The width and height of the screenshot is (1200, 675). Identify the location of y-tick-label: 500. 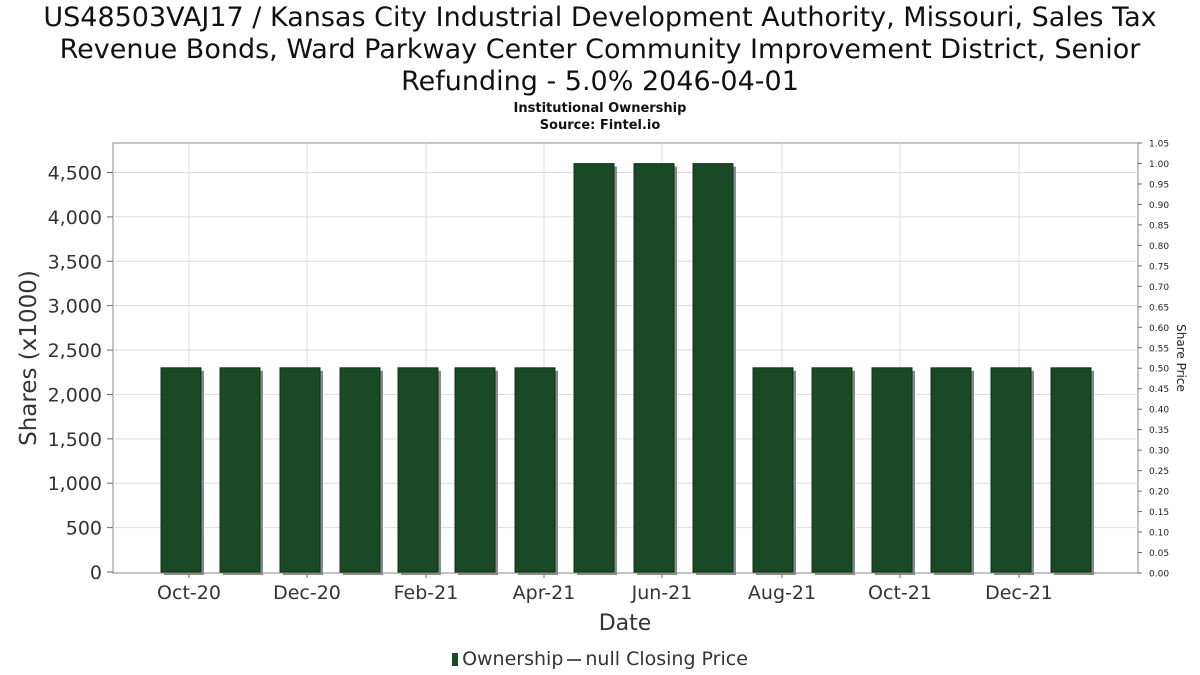
(84, 529).